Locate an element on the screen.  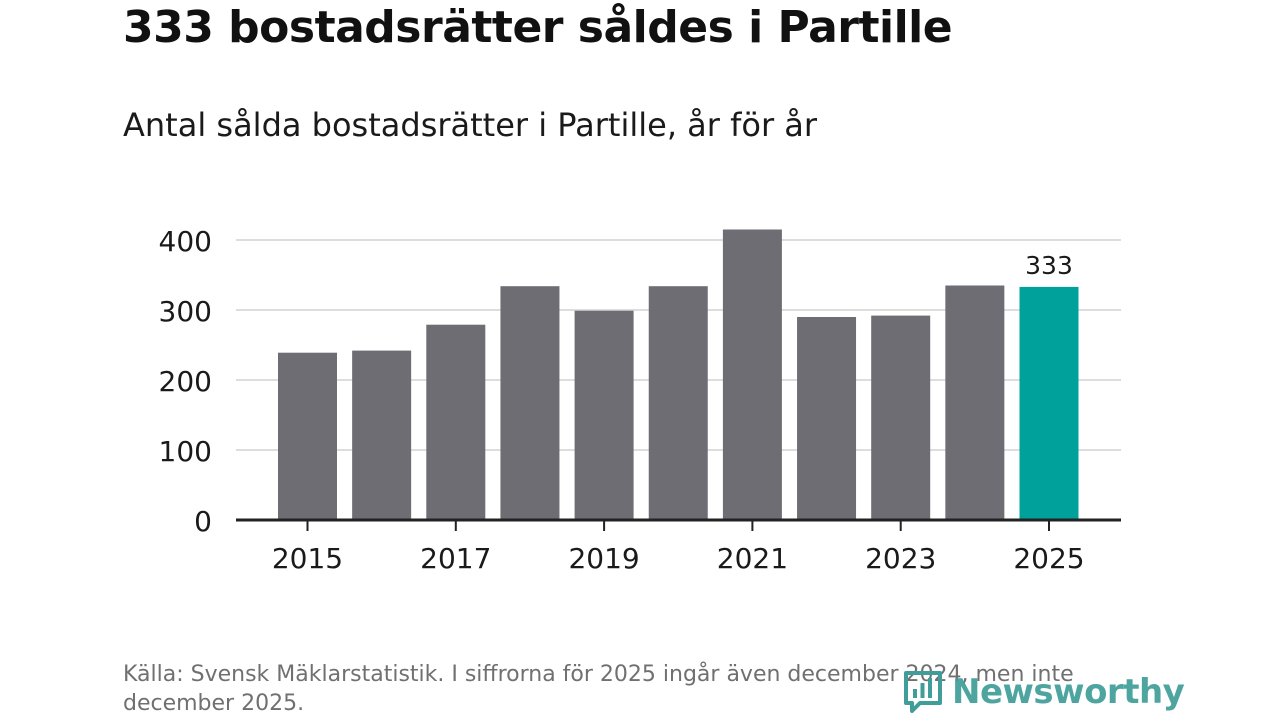
bar-2018 is located at coordinates (530, 403).